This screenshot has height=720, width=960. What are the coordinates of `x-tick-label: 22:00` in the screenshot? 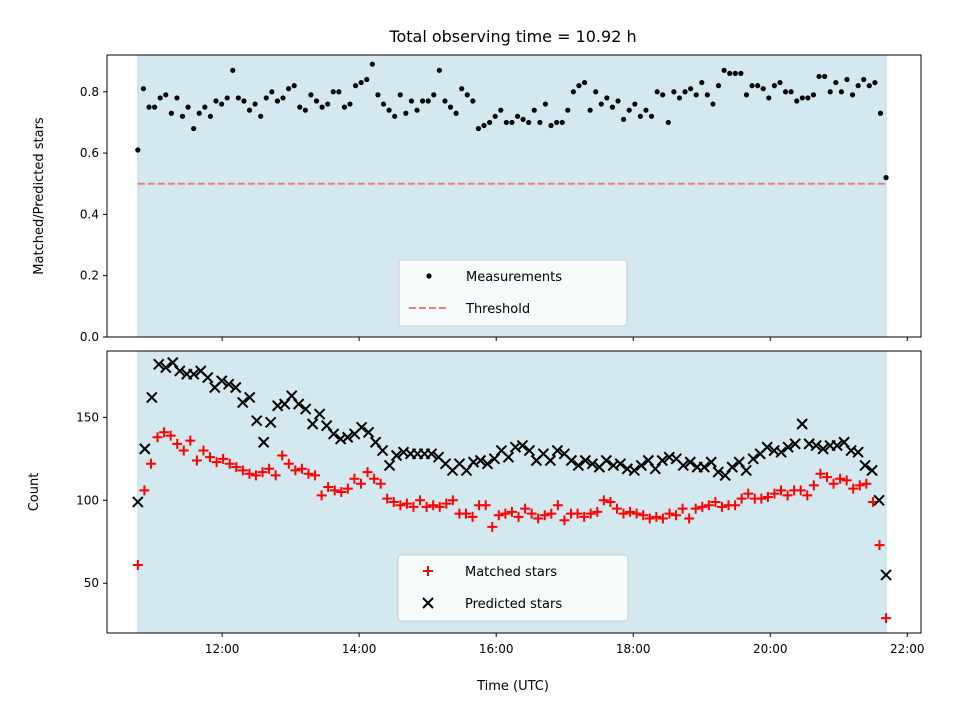 It's located at (907, 649).